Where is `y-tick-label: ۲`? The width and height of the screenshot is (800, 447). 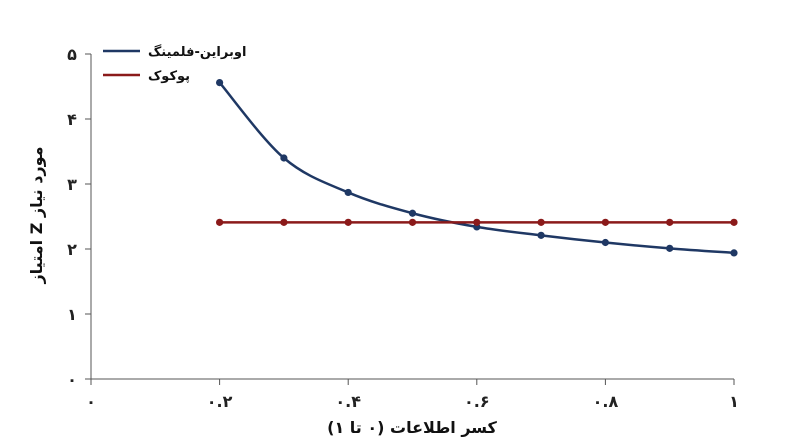 y-tick-label: ۲ is located at coordinates (72, 249).